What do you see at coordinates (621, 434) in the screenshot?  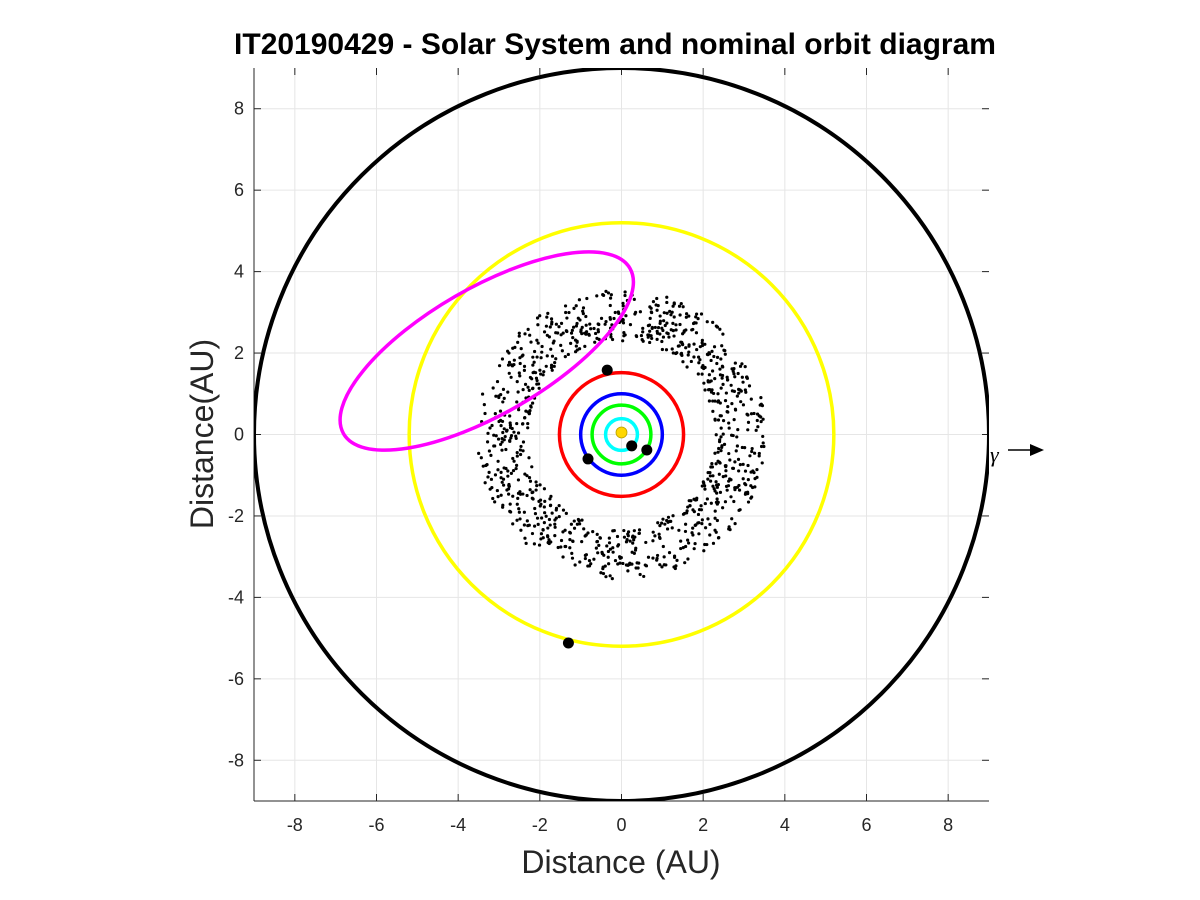 I see `orbit-earth` at bounding box center [621, 434].